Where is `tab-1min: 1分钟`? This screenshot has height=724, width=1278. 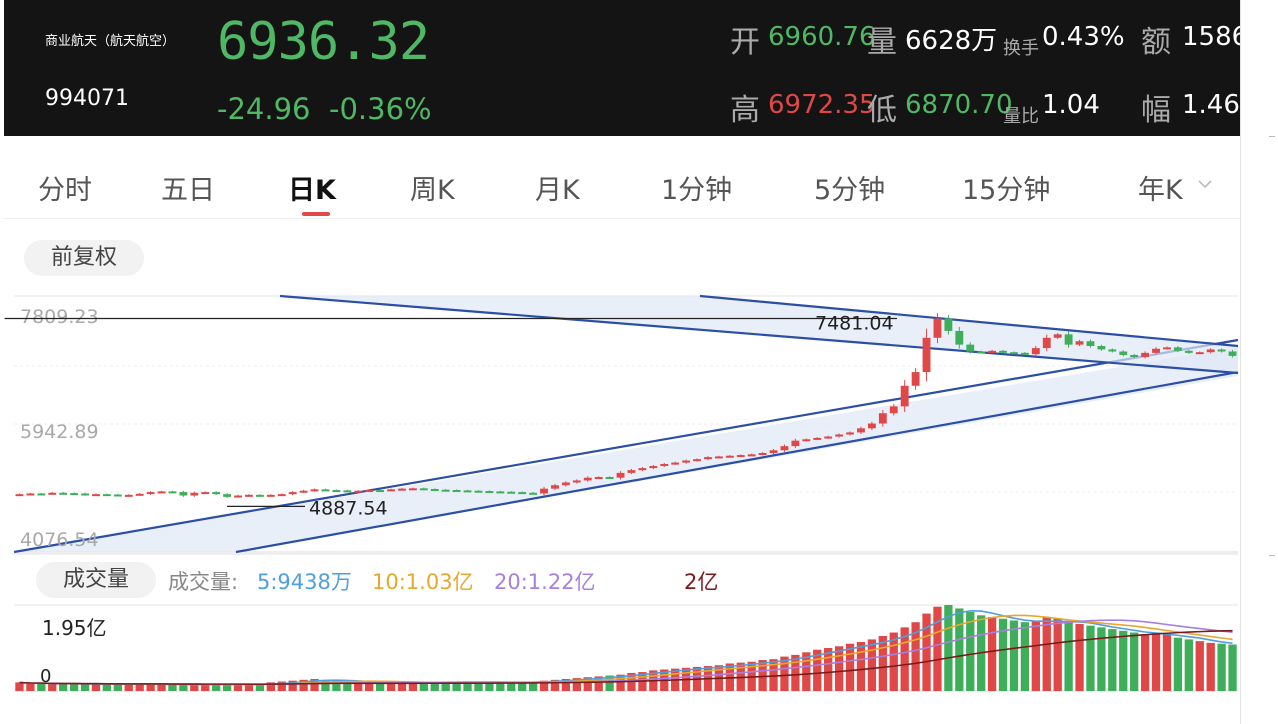
tab-1min: 1分钟 is located at coordinates (697, 190).